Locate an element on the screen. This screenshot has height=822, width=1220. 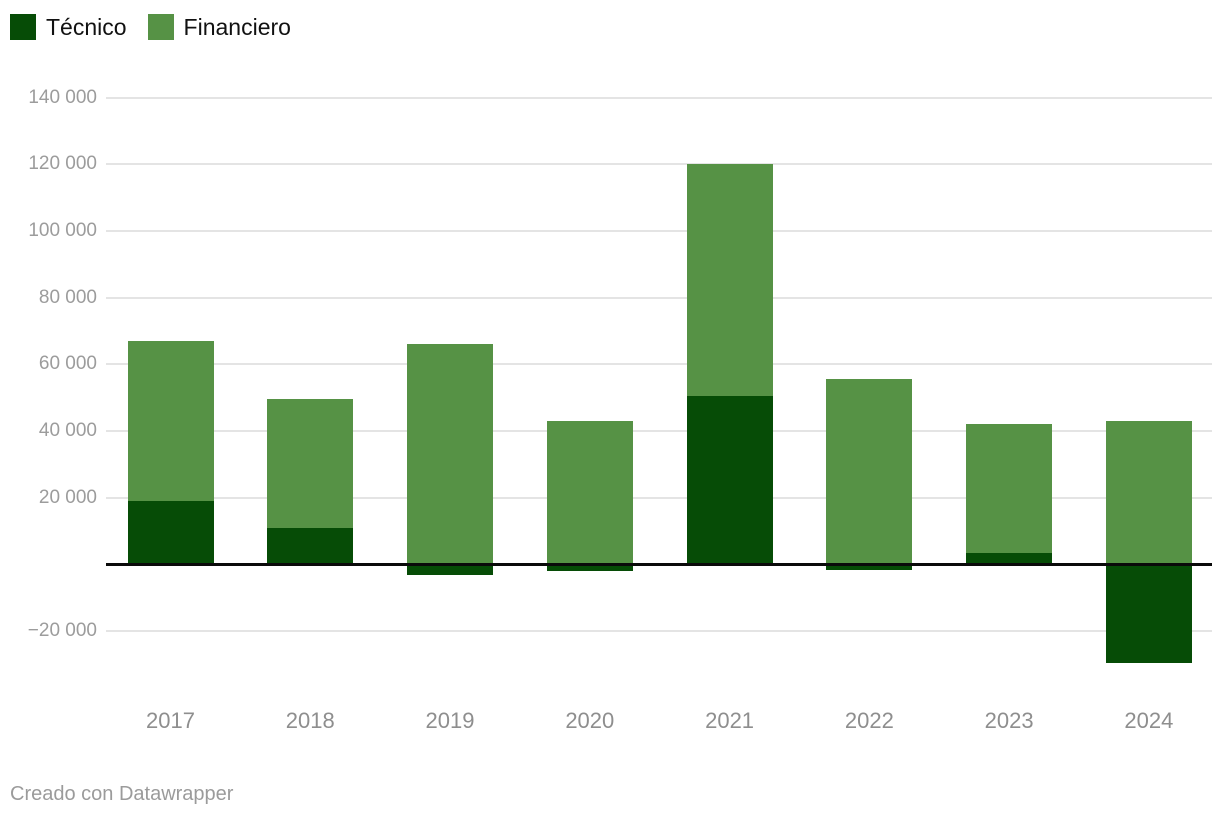
legend-swatch-financiero-icon is located at coordinates (160, 27).